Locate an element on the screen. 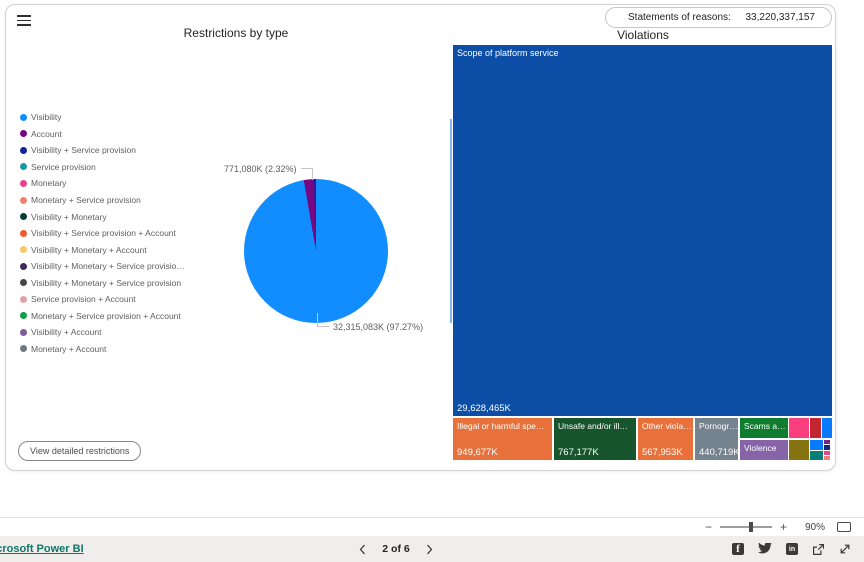  legend-label: Service provision is located at coordinates (63, 166).